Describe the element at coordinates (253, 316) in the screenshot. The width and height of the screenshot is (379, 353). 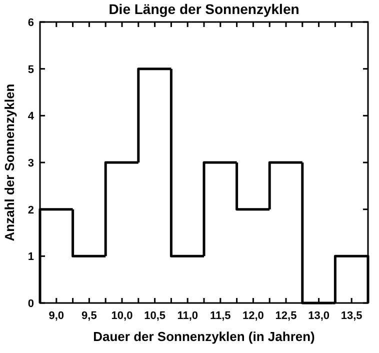
I see `x-tick-label: 12,0` at that location.